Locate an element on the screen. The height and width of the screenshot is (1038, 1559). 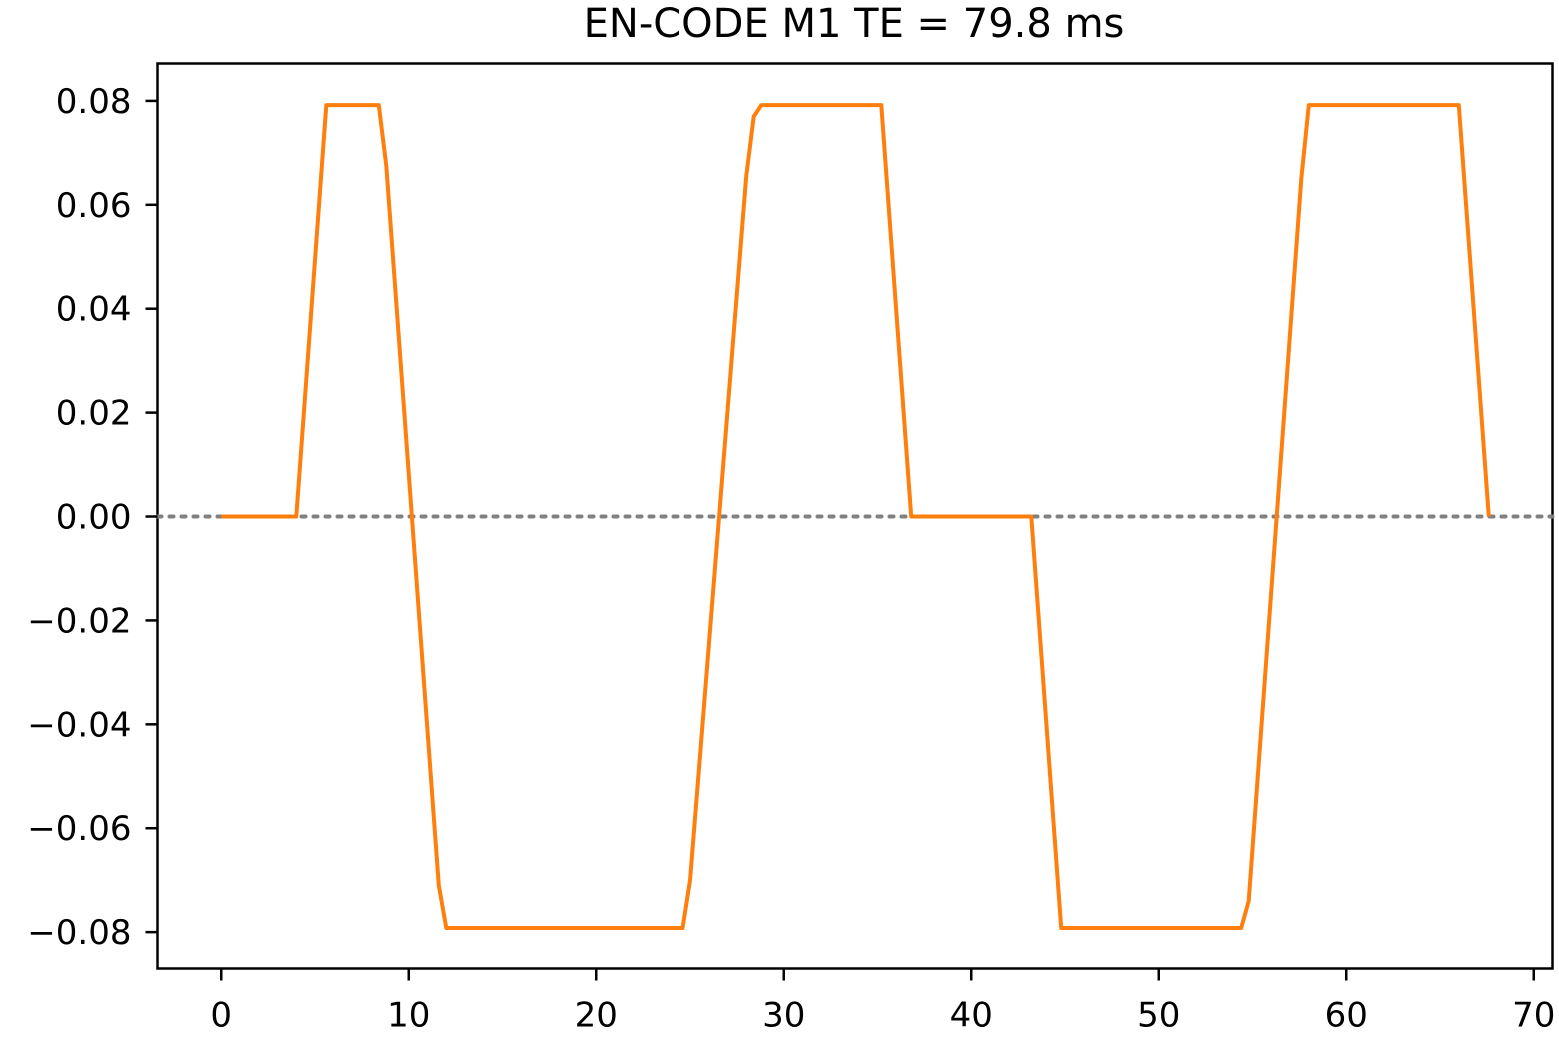
x-tick-label: 0 is located at coordinates (221, 1016).